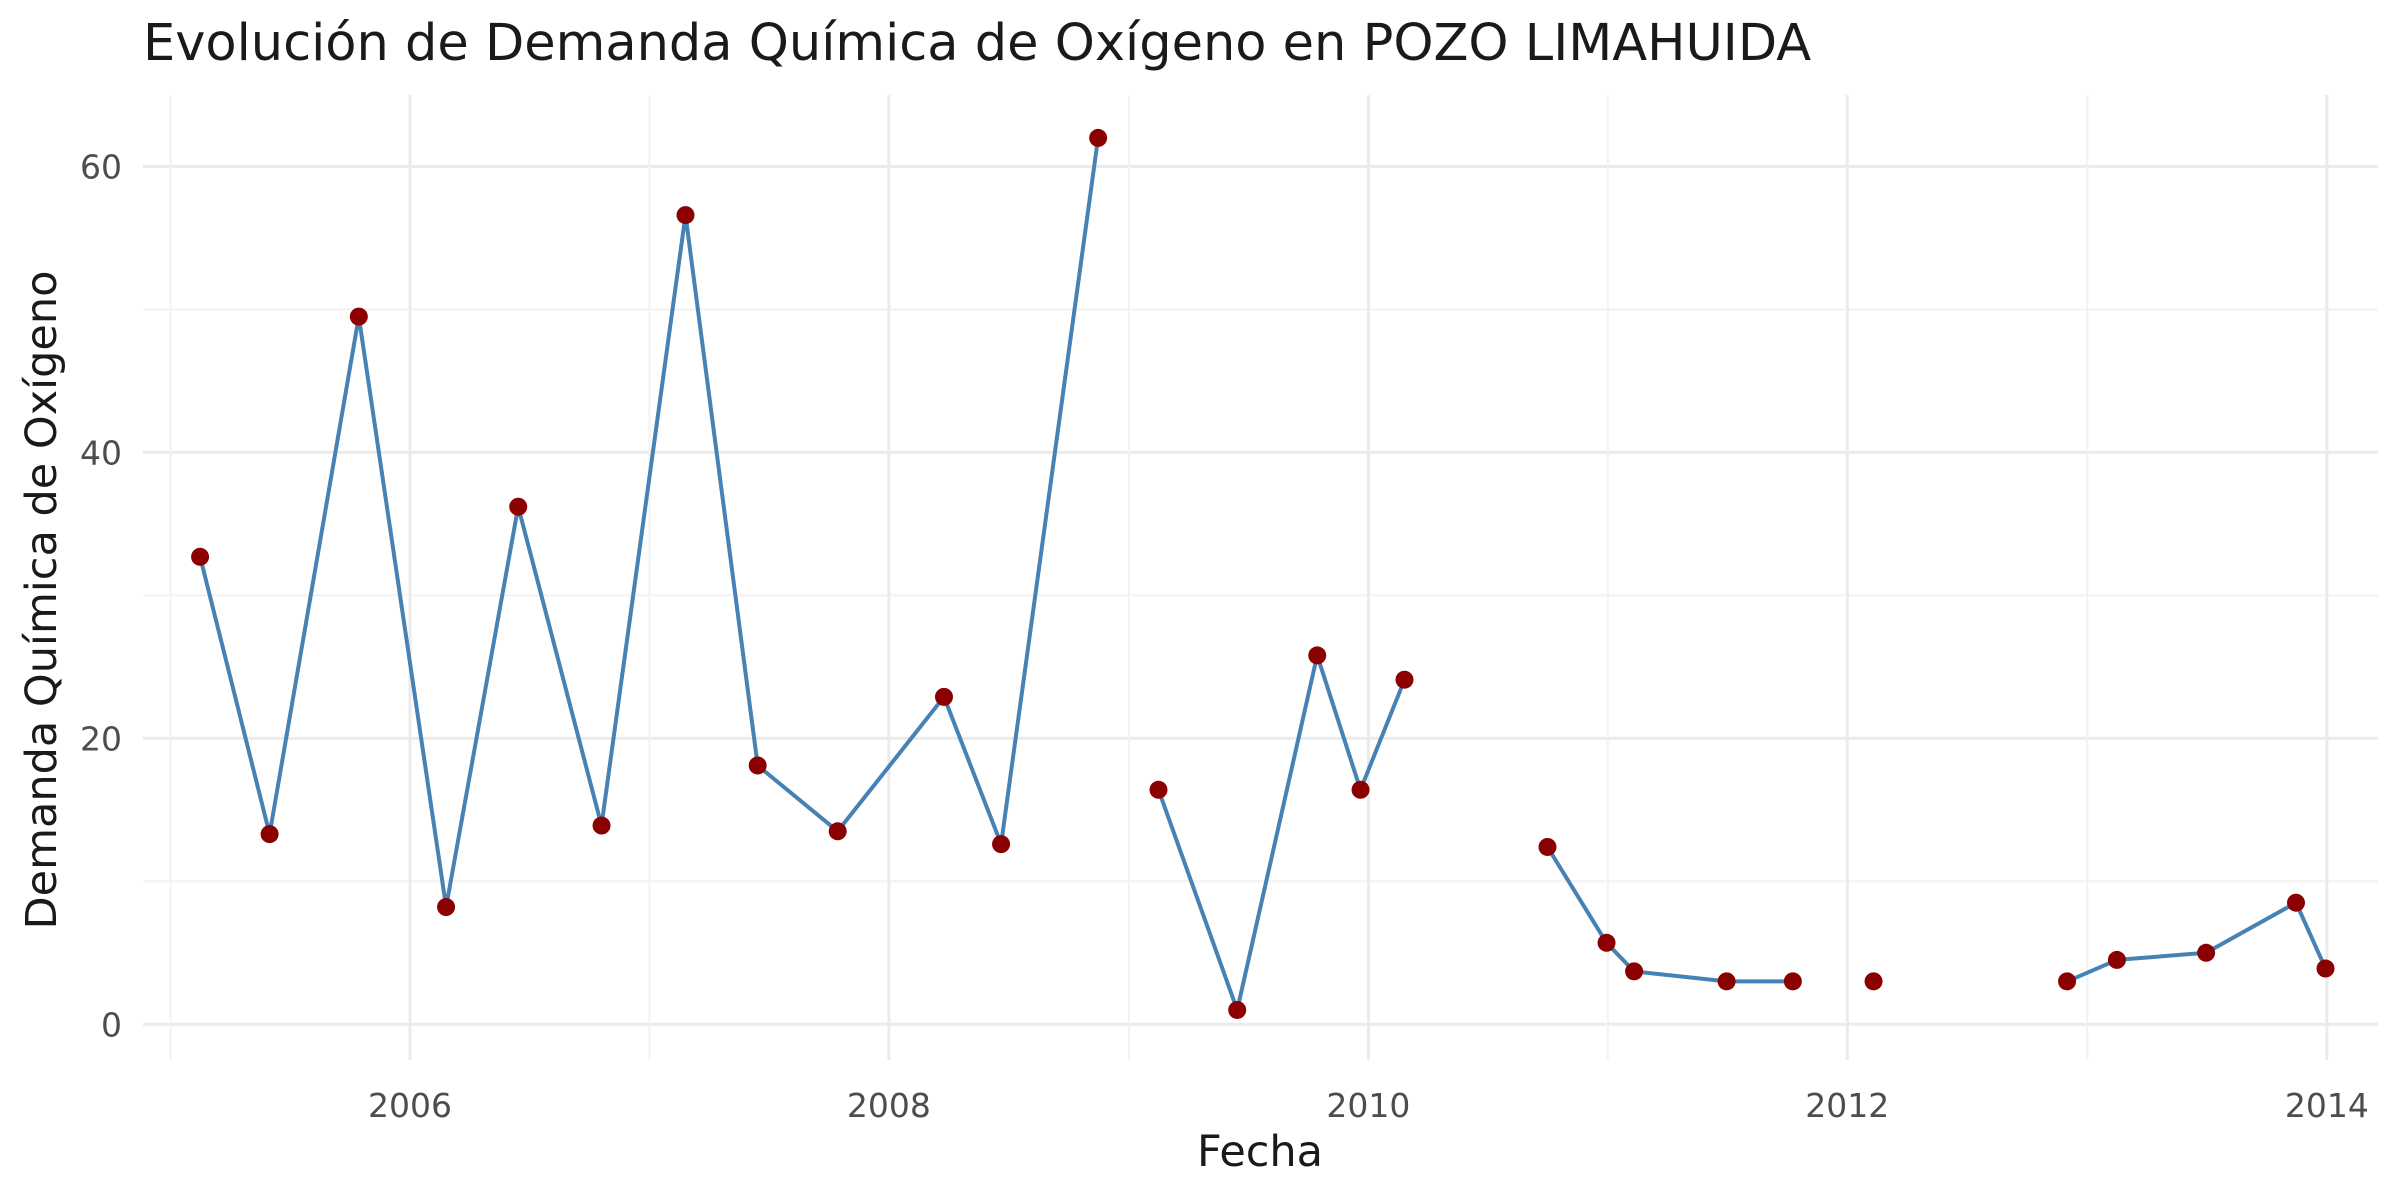  Describe the element at coordinates (101, 166) in the screenshot. I see `y-tick-label: 60` at that location.